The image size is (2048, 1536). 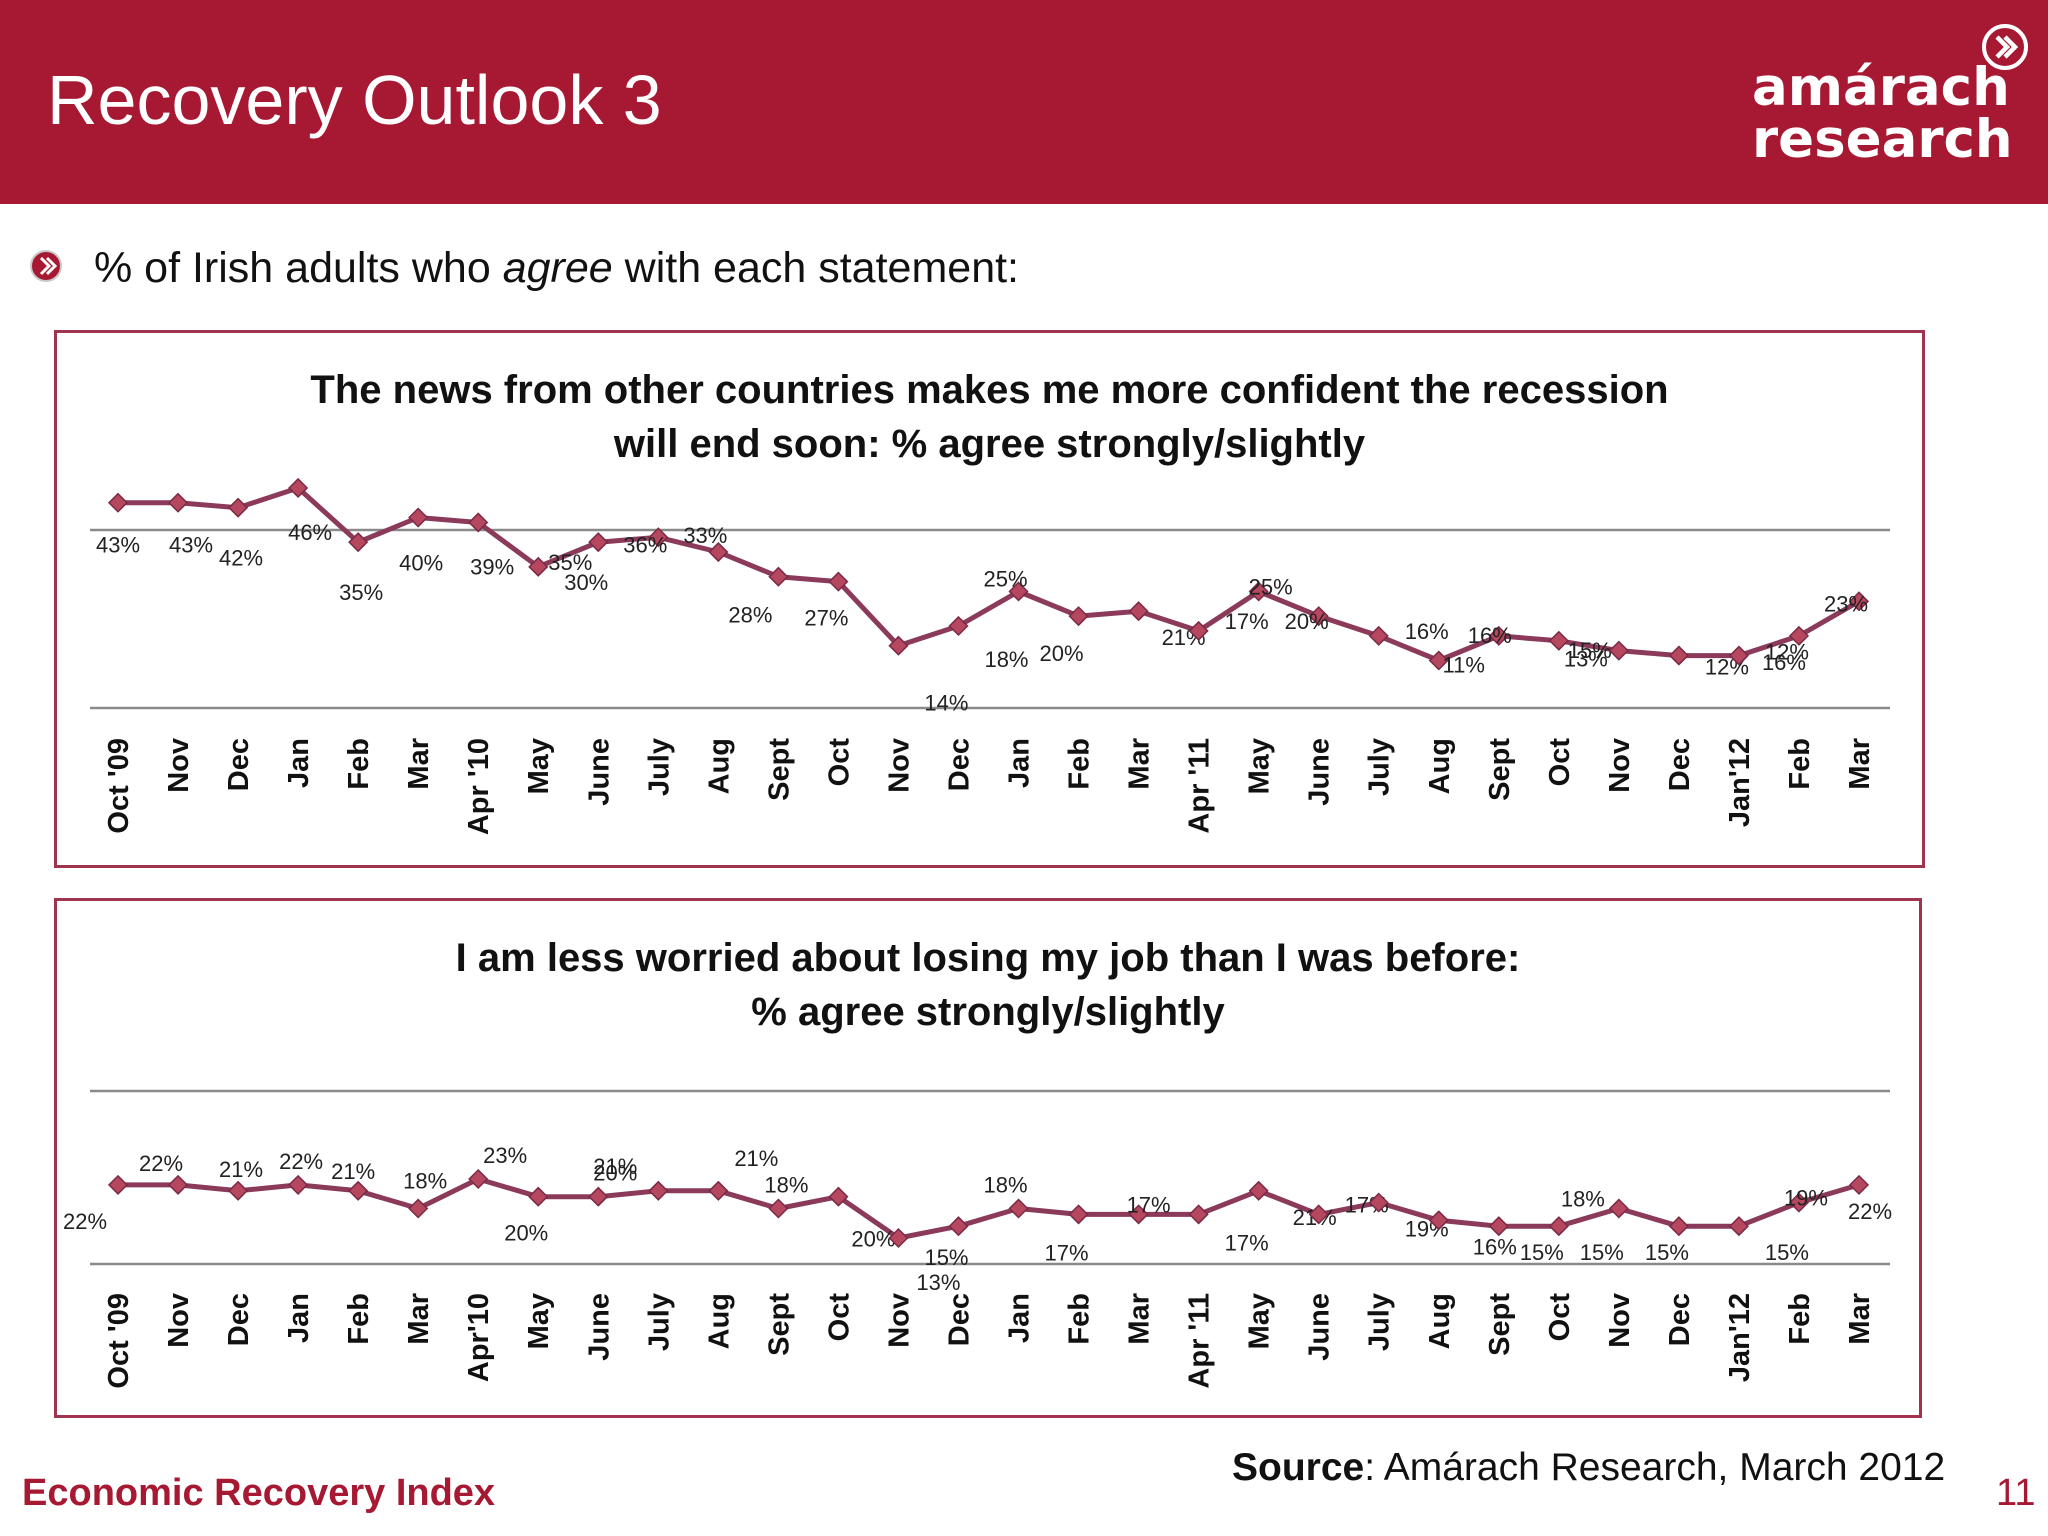 What do you see at coordinates (989, 444) in the screenshot?
I see `chart-title-line-2: will end soon: % agree strongly/slightly` at bounding box center [989, 444].